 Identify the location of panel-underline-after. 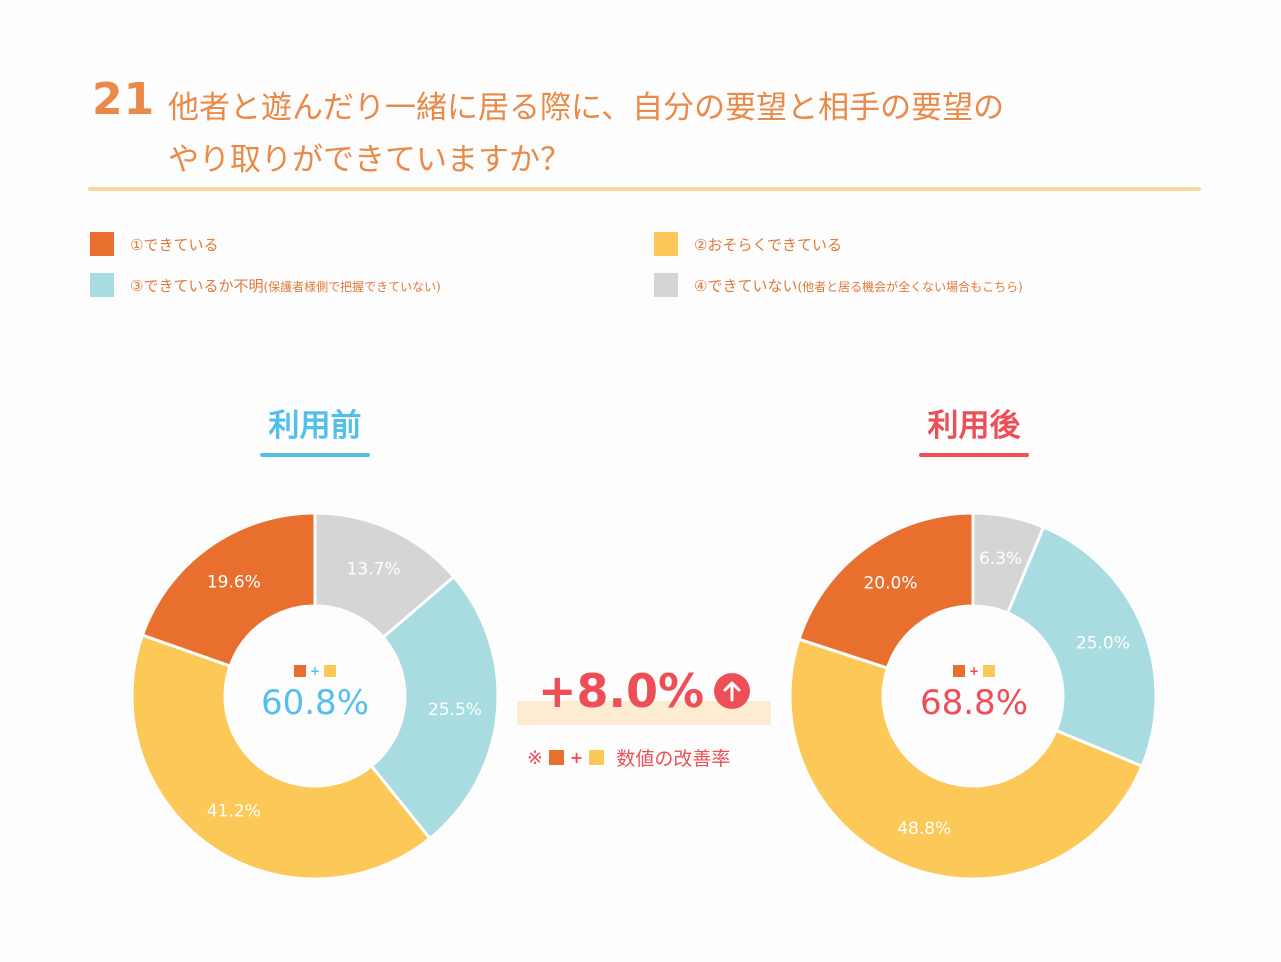
(974, 455).